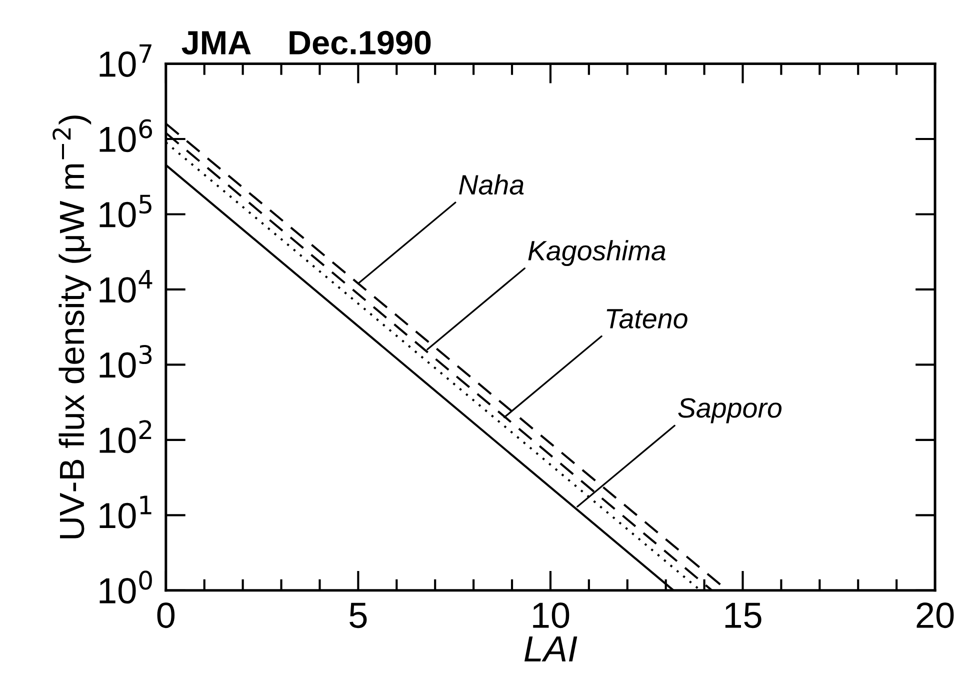  What do you see at coordinates (647, 318) in the screenshot?
I see `annotation: Tateno` at bounding box center [647, 318].